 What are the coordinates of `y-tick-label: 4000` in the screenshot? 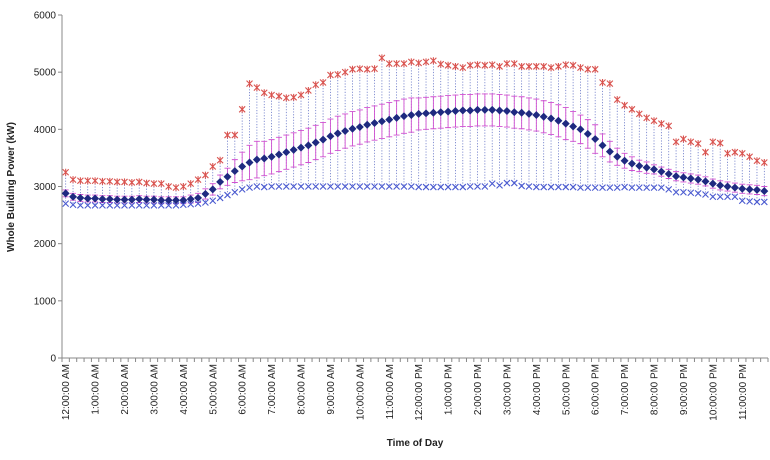 It's located at (45, 130).